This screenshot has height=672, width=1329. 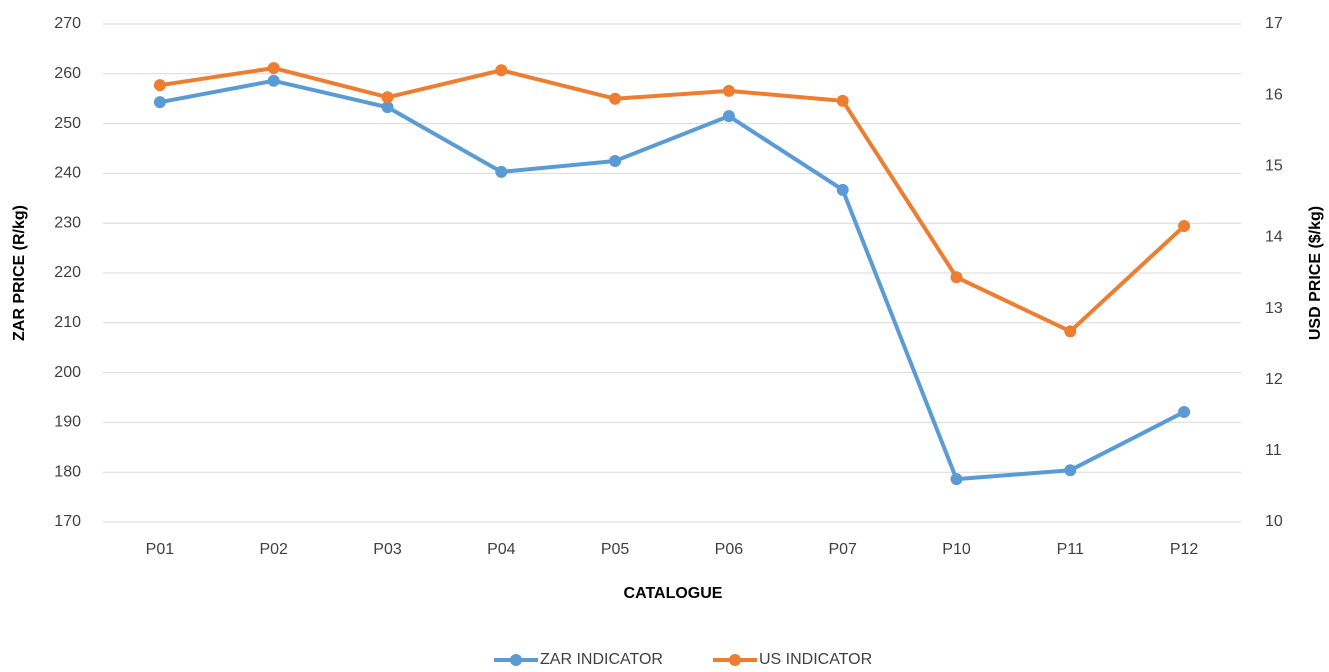 I want to click on y-tick-label: 210, so click(x=67, y=322).